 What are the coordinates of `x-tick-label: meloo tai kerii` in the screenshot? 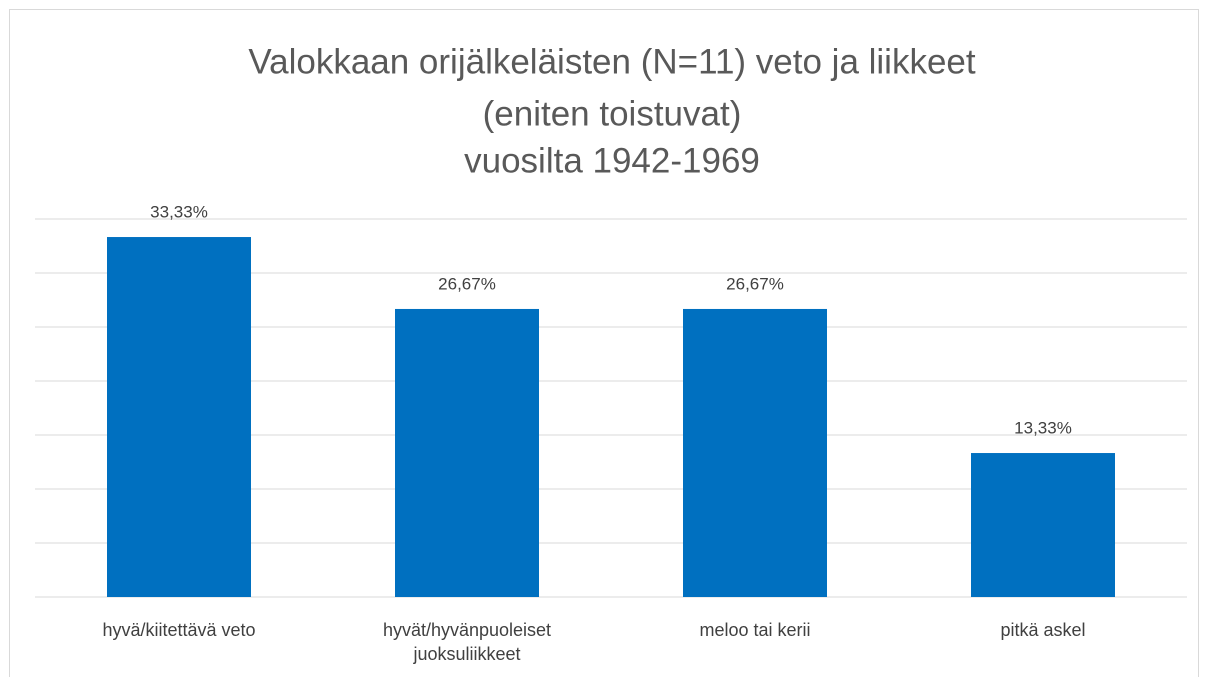 It's located at (755, 630).